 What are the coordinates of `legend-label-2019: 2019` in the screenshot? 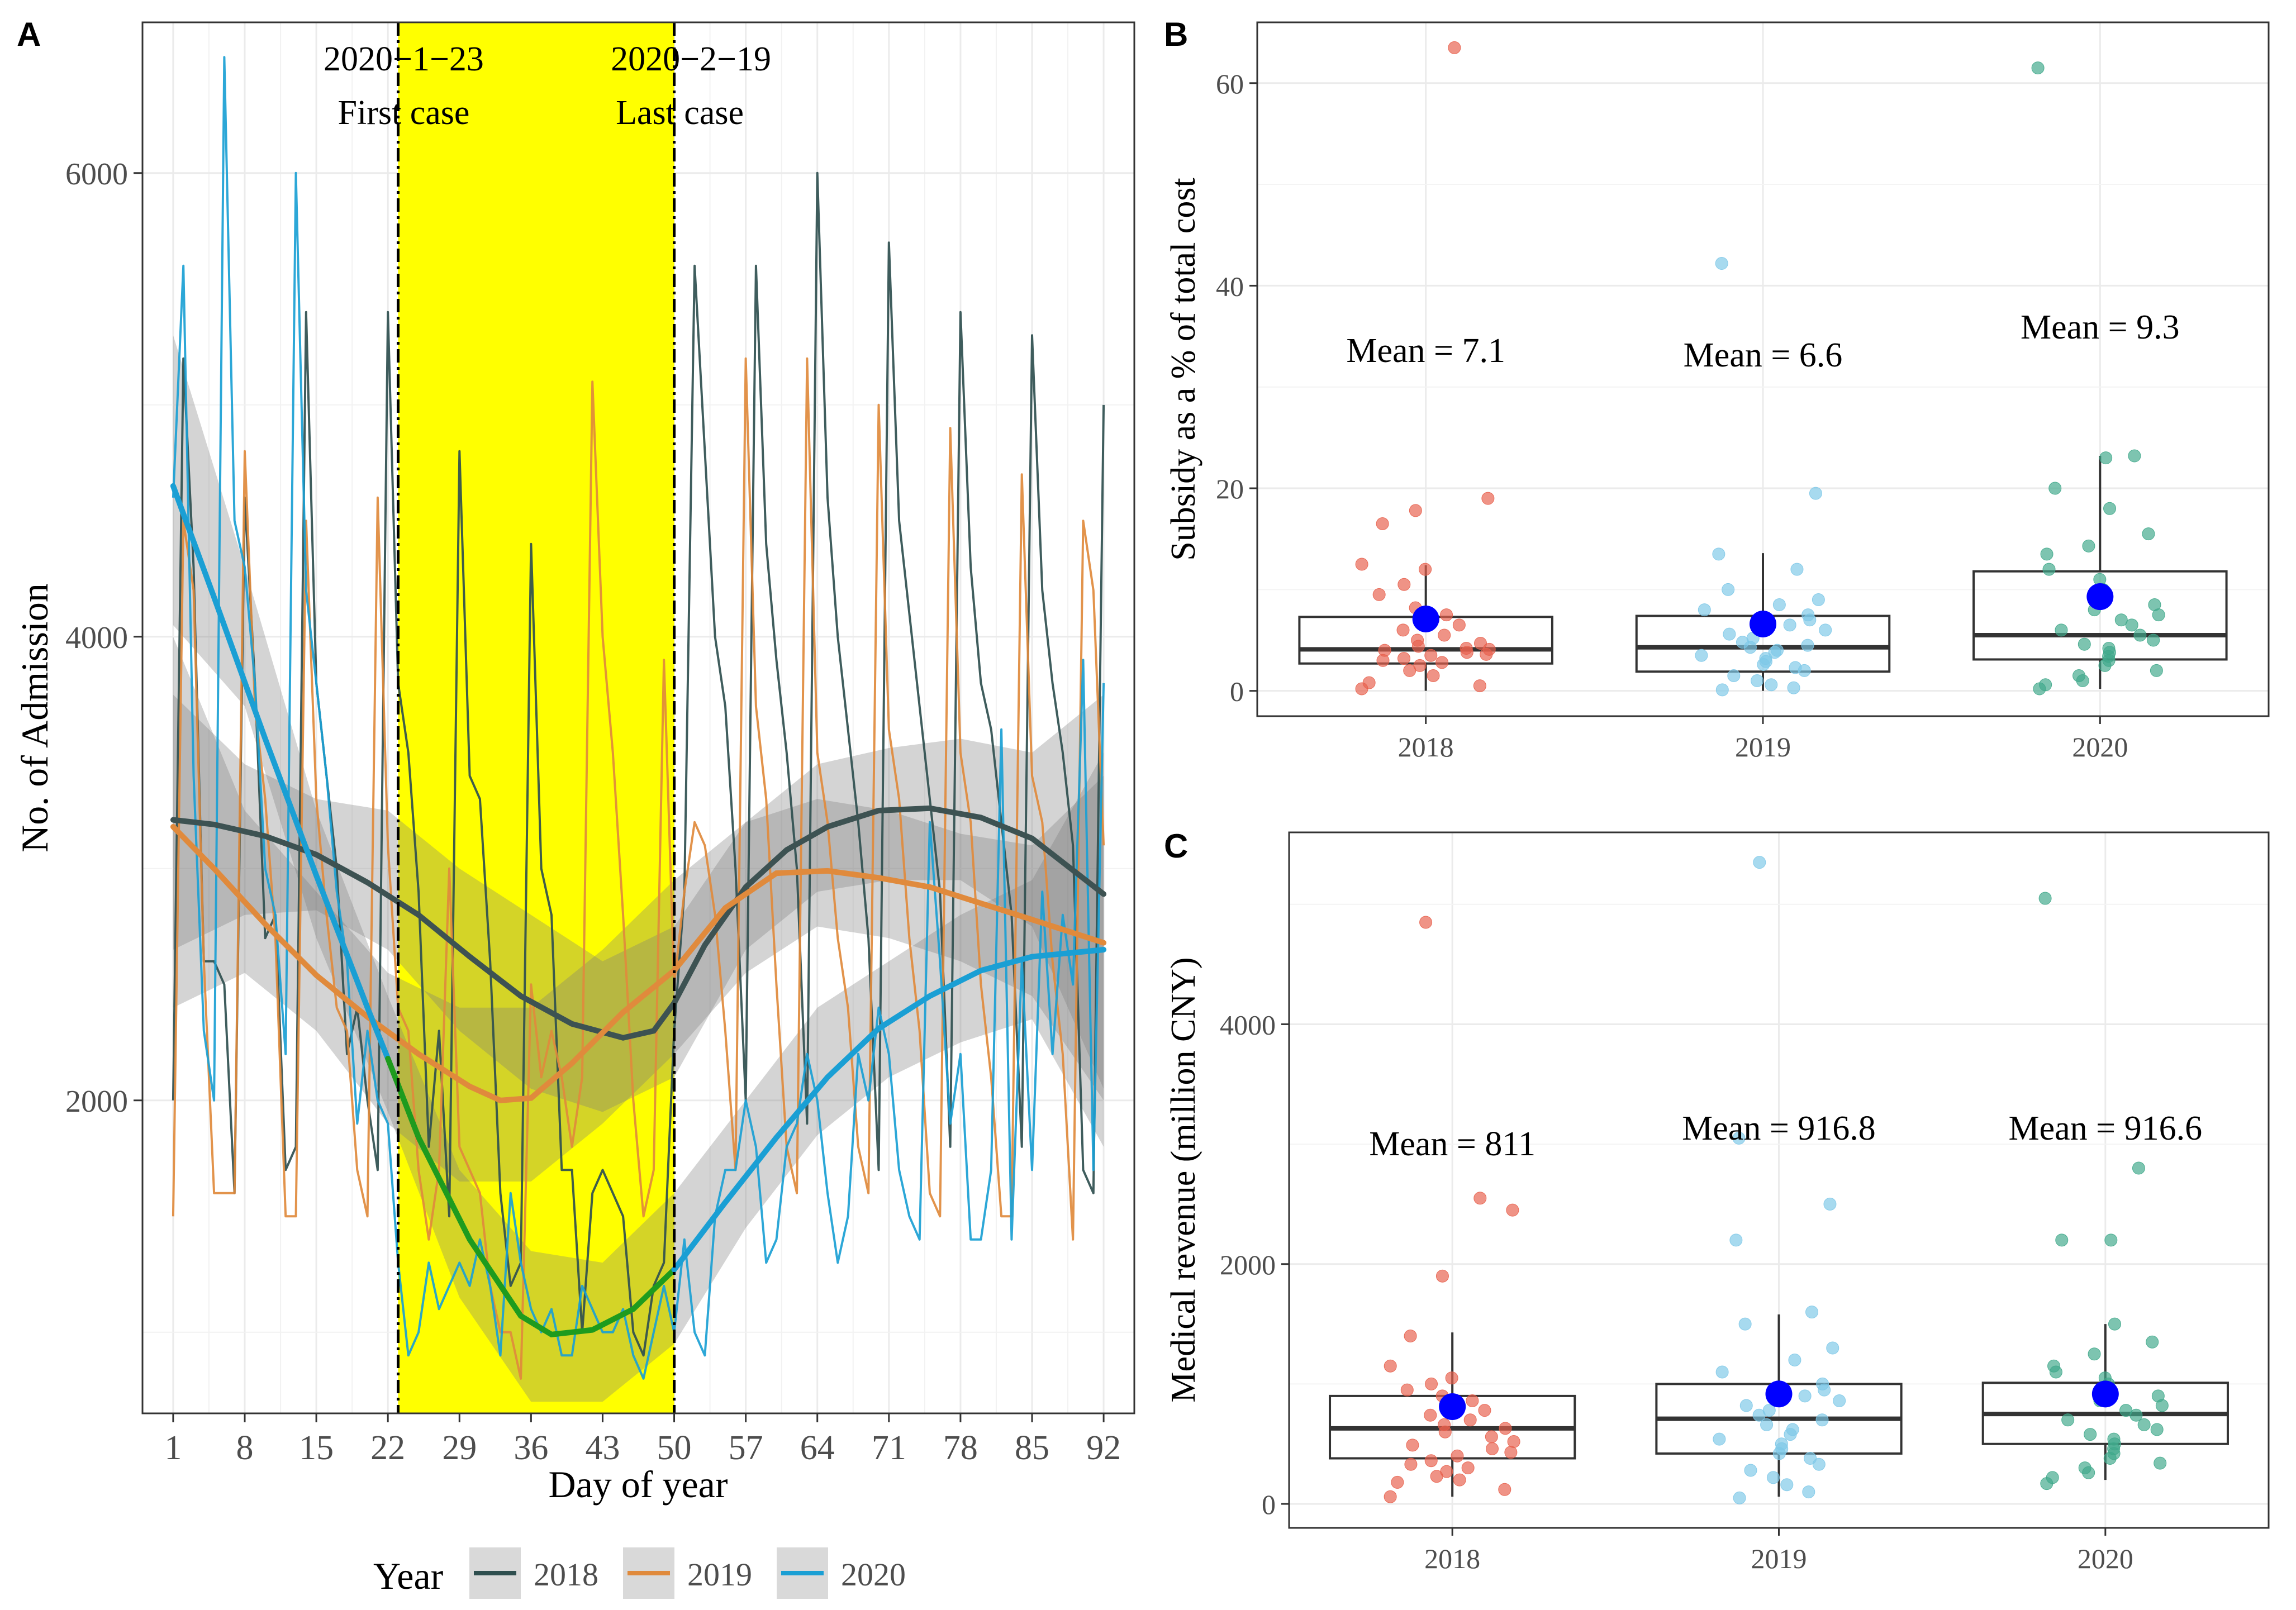 It's located at (719, 1574).